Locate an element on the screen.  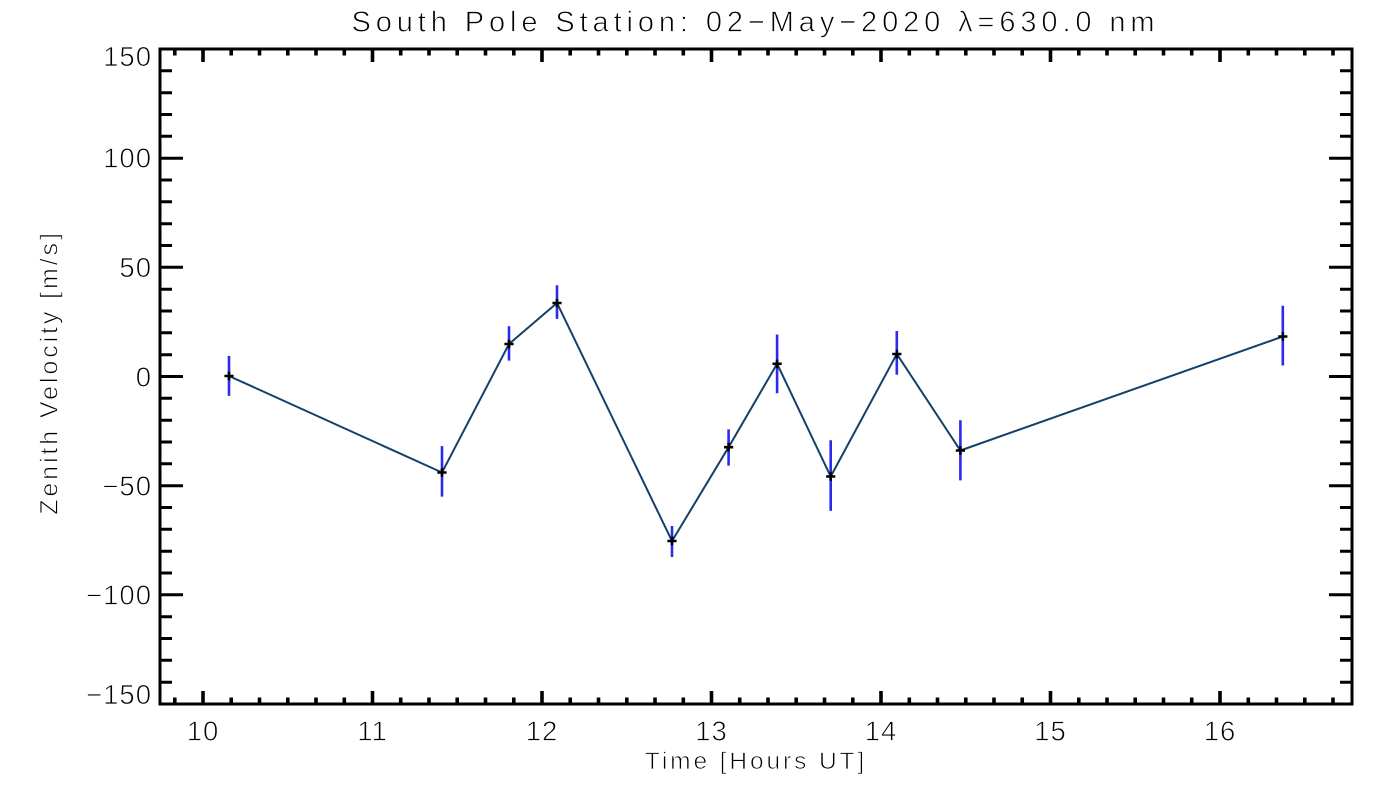
svg-text: 15 is located at coordinates (1050, 731).